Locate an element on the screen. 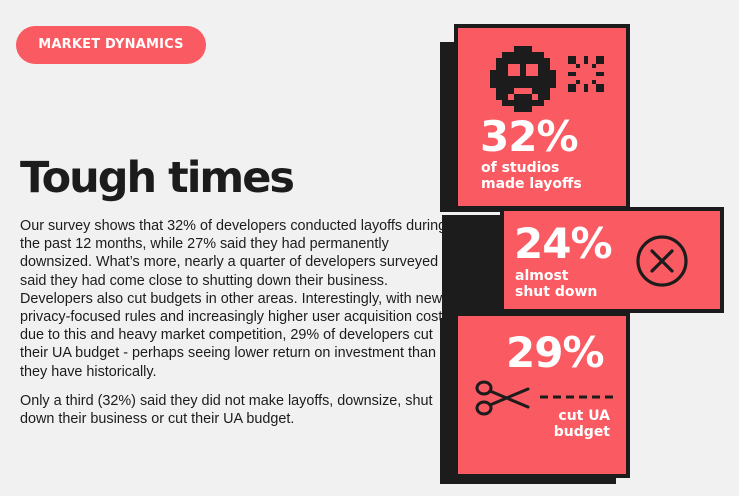 The image size is (739, 496). stat-label-line2: shut down is located at coordinates (556, 292).